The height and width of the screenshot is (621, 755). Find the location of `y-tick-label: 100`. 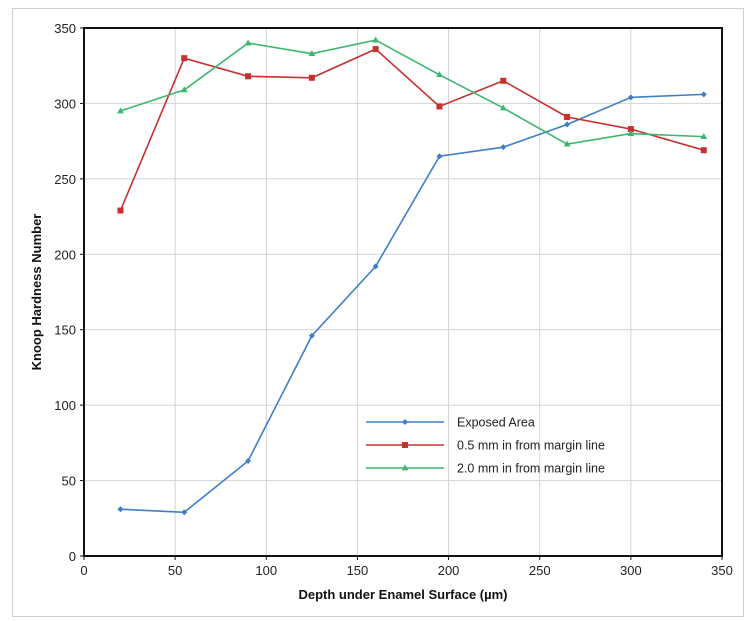

y-tick-label: 100 is located at coordinates (65, 405).